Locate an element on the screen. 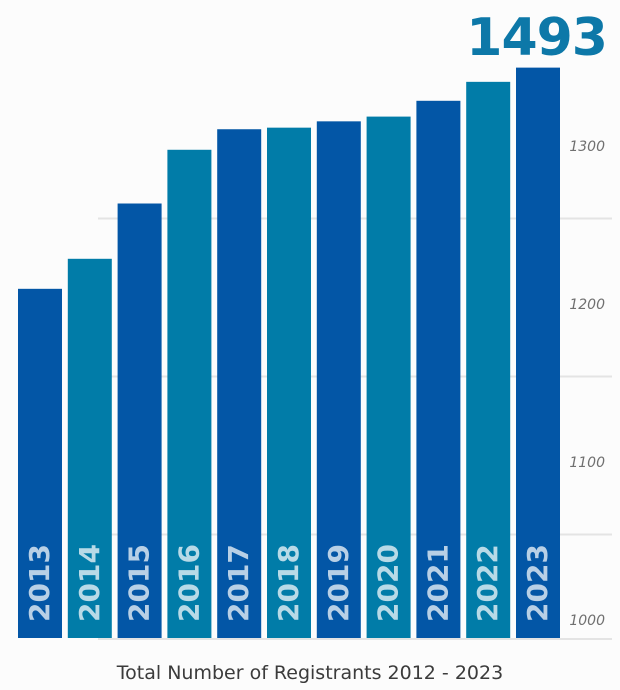  bar-2023 is located at coordinates (538, 353).